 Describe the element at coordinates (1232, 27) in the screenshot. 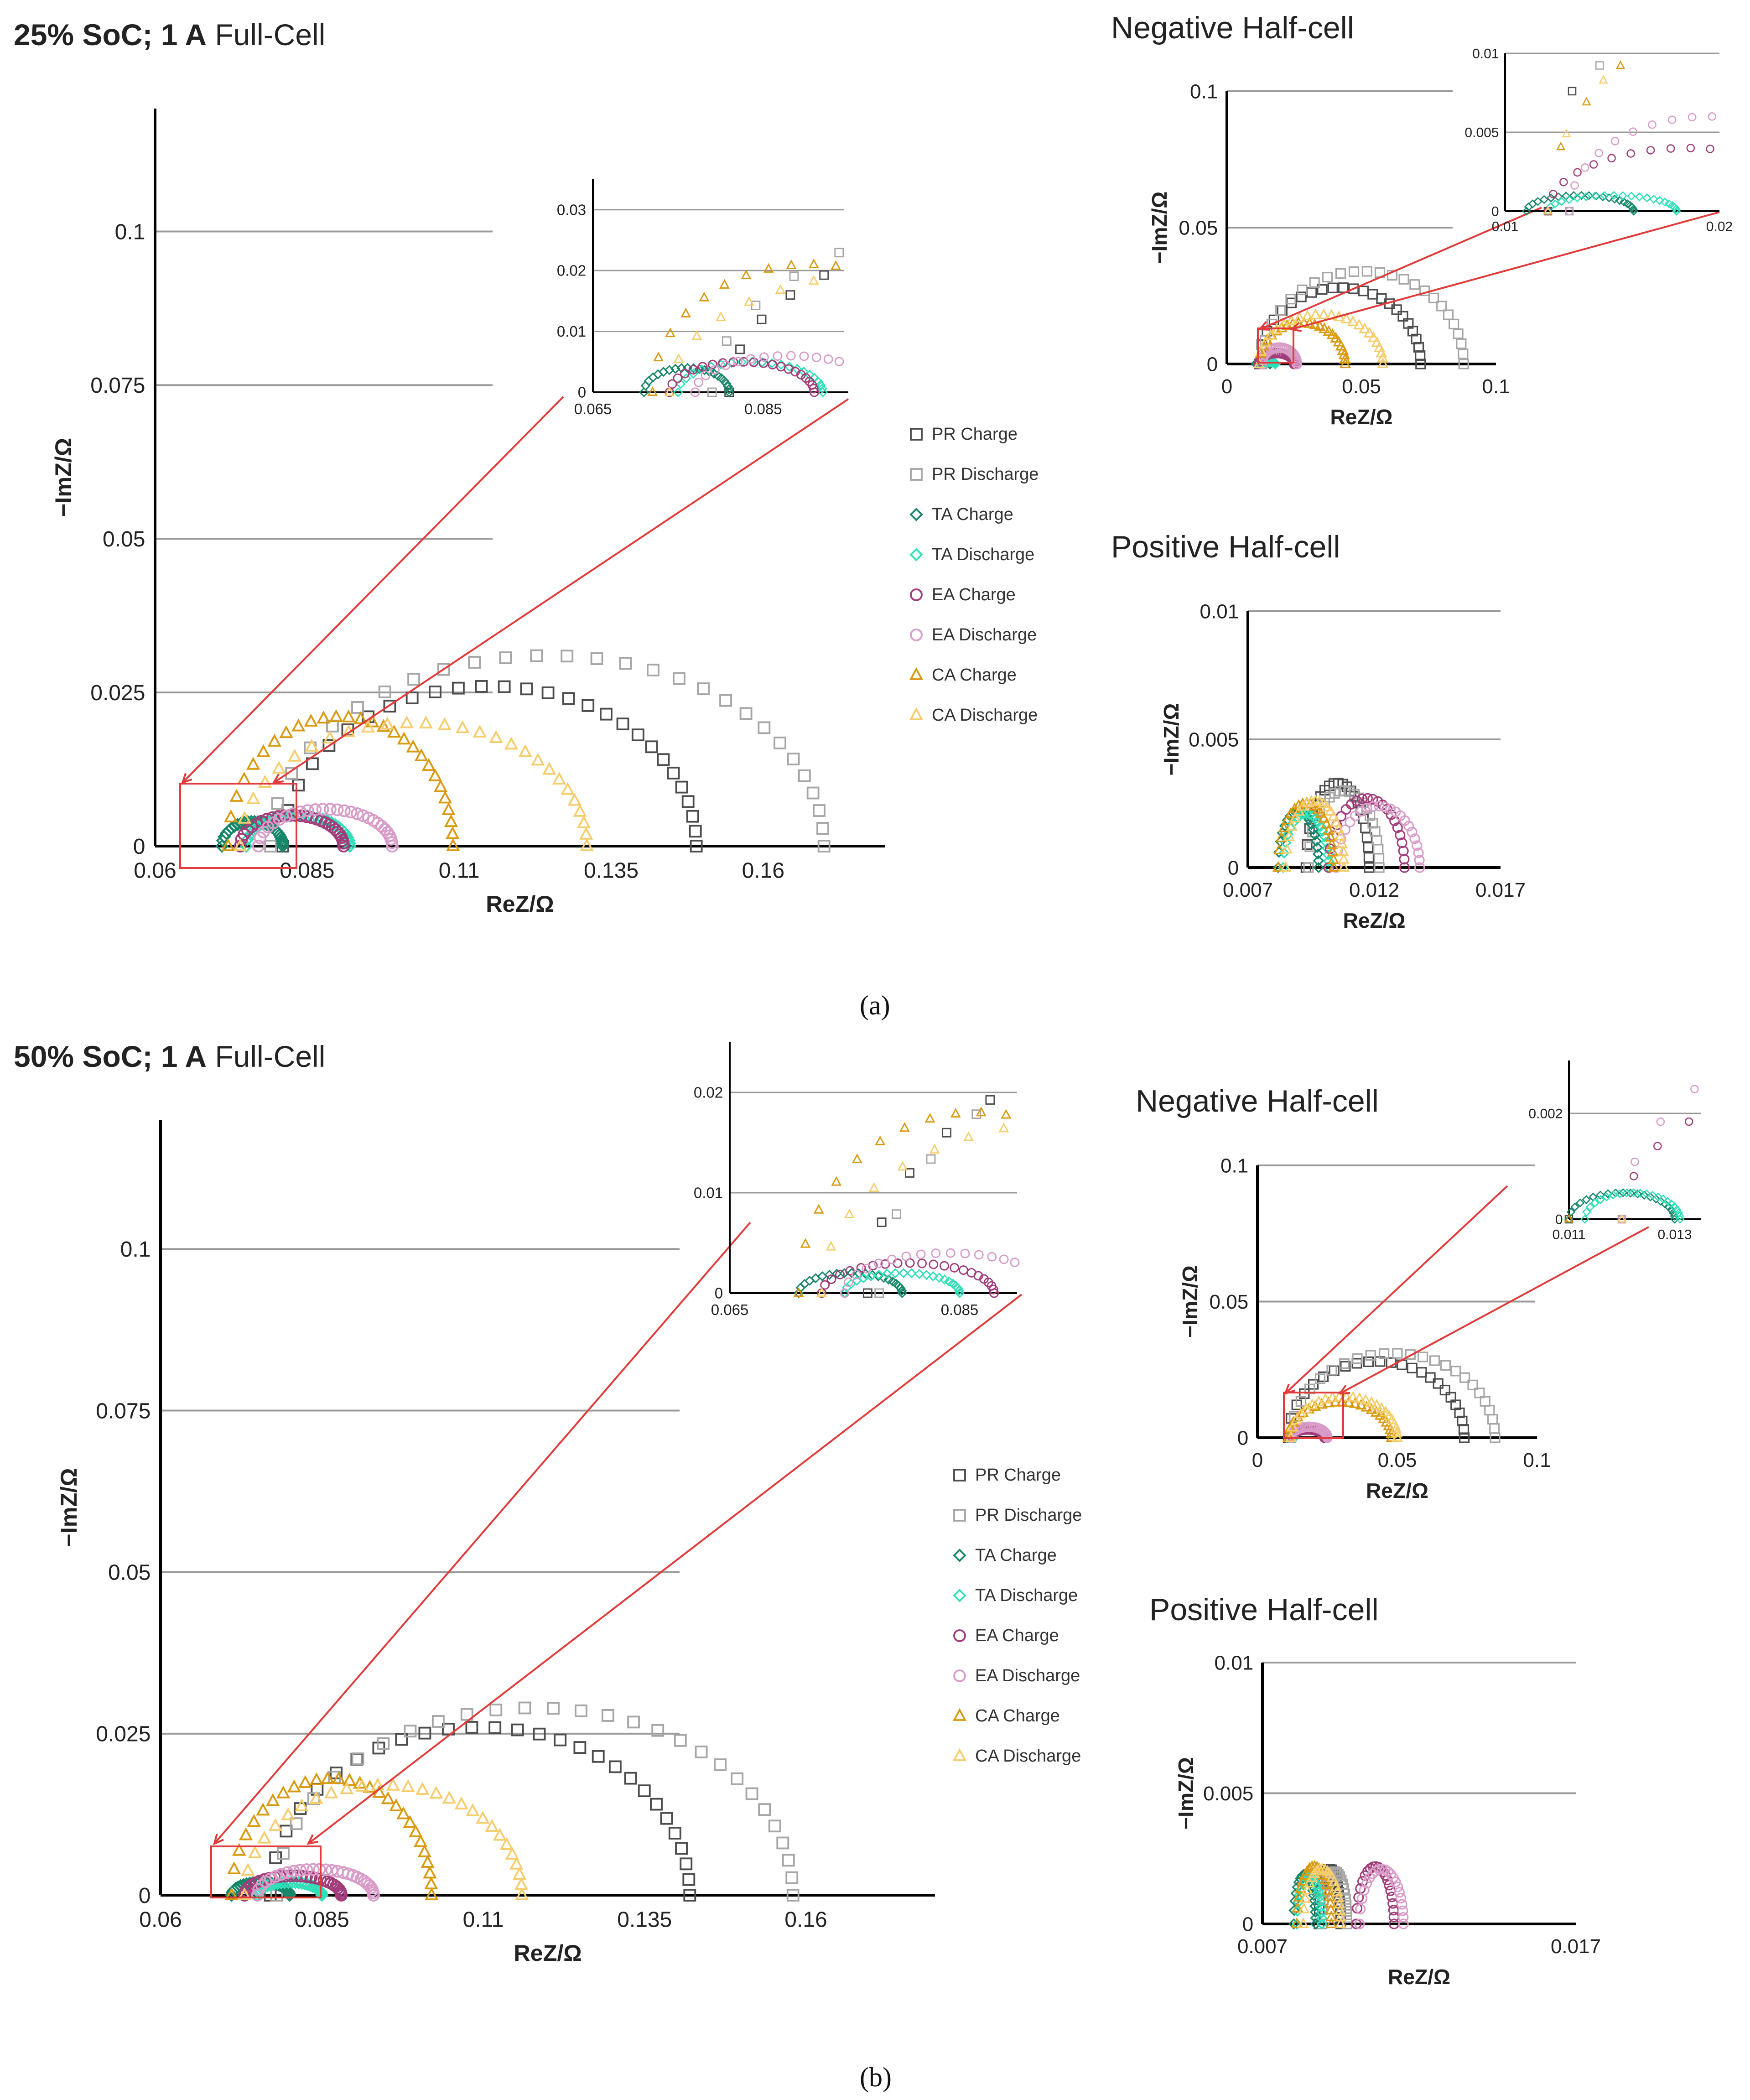

I see `a-neg-title: Negative Half-cell` at that location.